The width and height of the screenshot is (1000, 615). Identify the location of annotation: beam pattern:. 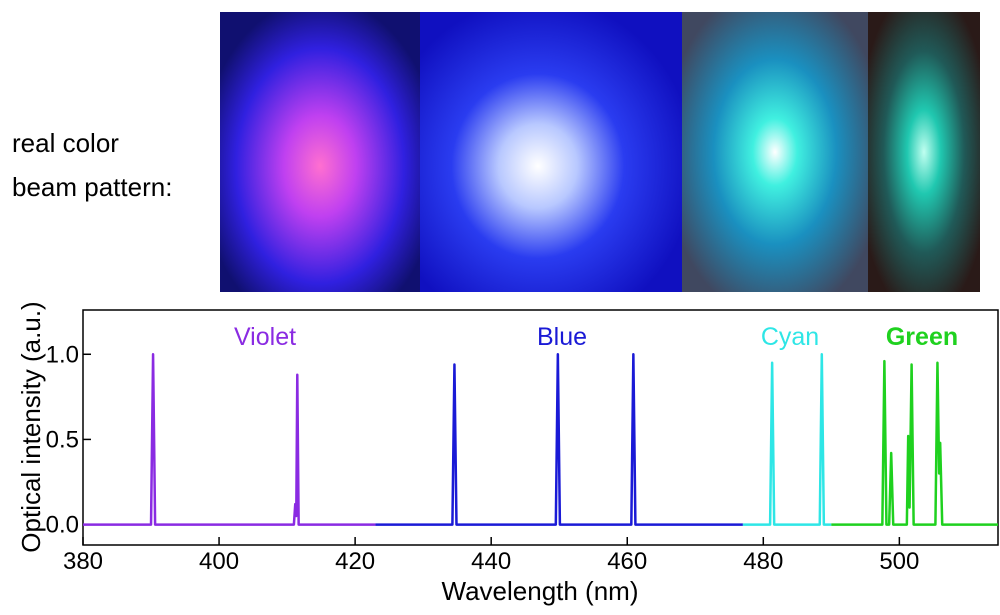
(92, 187).